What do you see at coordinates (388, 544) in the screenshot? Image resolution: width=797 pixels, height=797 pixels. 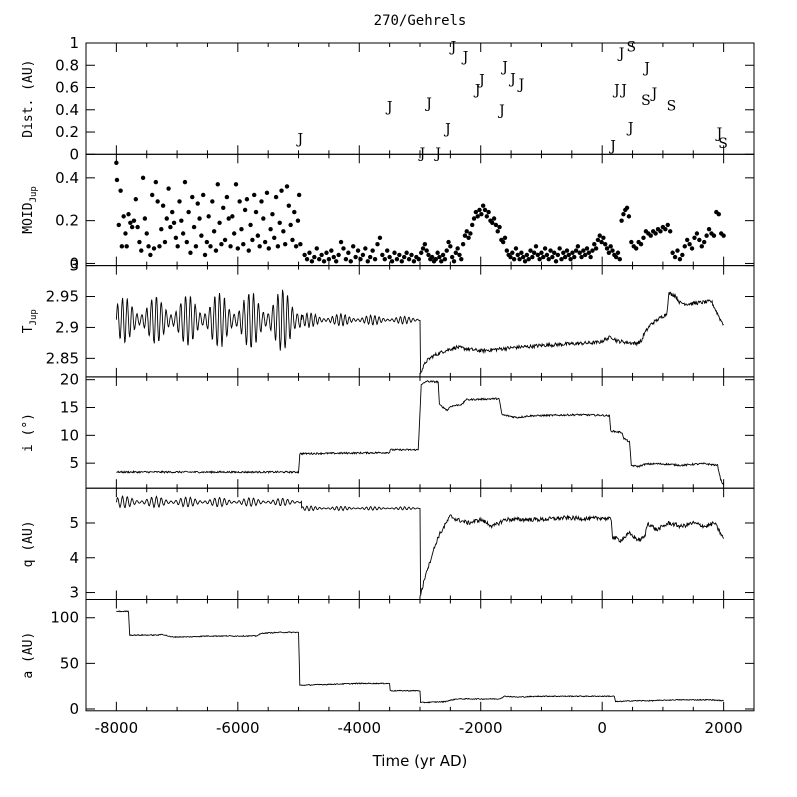 I see `panel-q: 3 4 5 q (AU)` at bounding box center [388, 544].